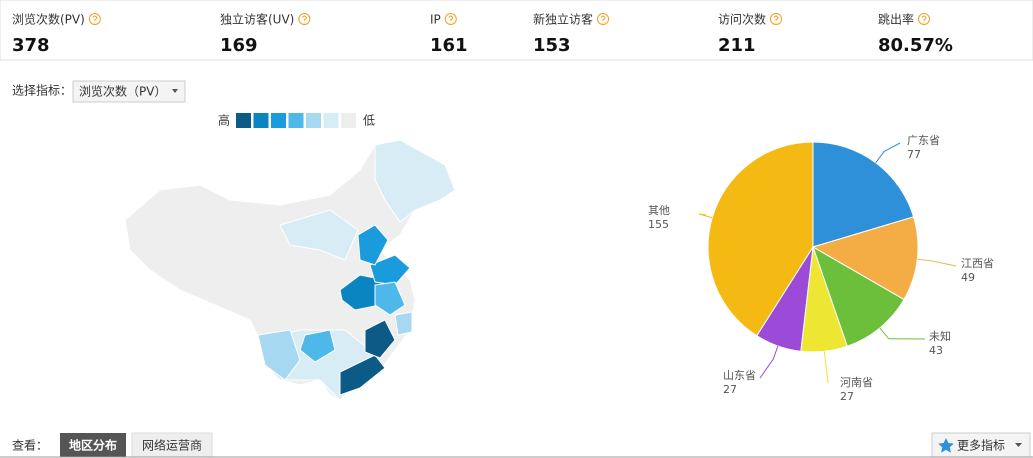 Image resolution: width=1033 pixels, height=458 pixels. I want to click on star-icon, so click(946, 445).